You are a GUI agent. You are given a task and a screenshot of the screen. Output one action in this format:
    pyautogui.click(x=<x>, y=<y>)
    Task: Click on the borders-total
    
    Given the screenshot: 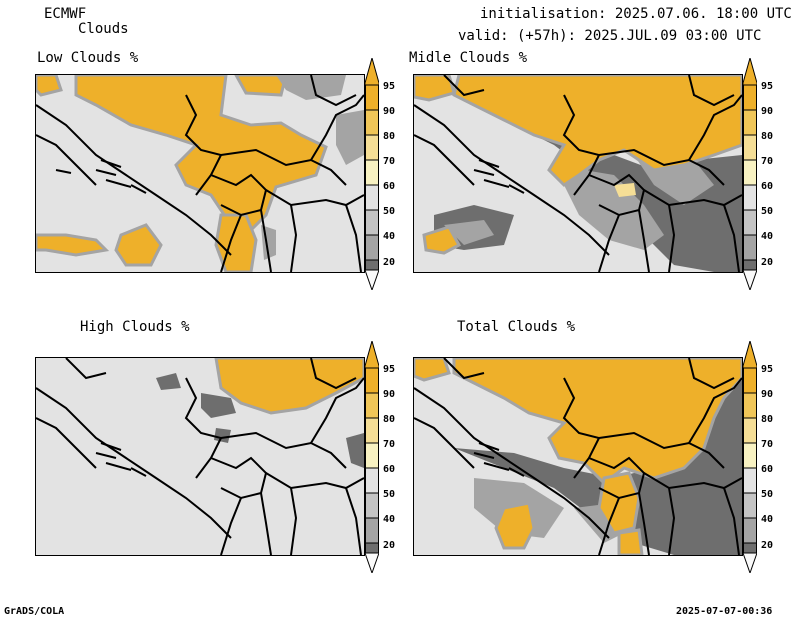 What is the action you would take?
    pyautogui.click(x=578, y=456)
    